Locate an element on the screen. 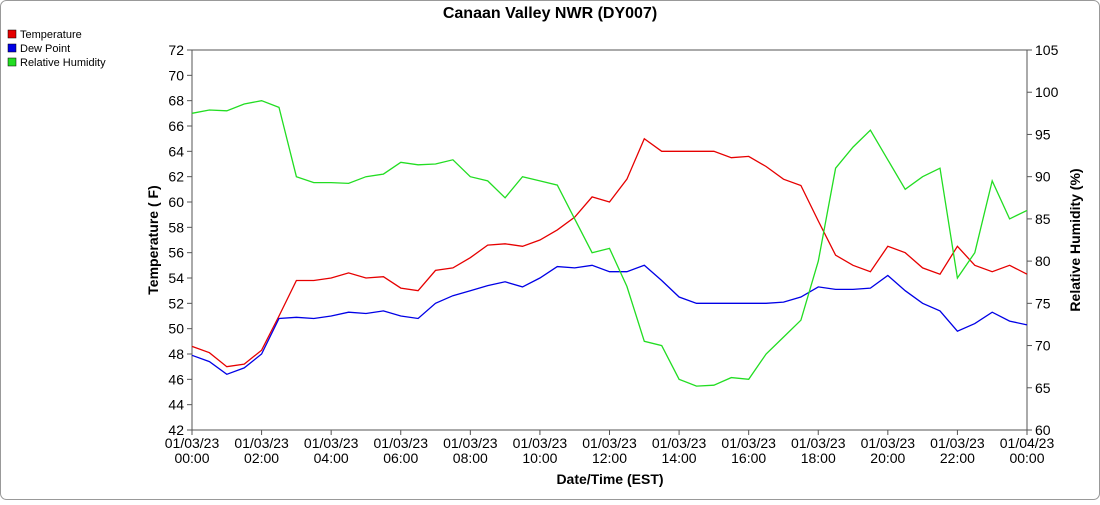 This screenshot has width=1100, height=505. x-tick-label: 01/03/23 00:00 is located at coordinates (192, 450).